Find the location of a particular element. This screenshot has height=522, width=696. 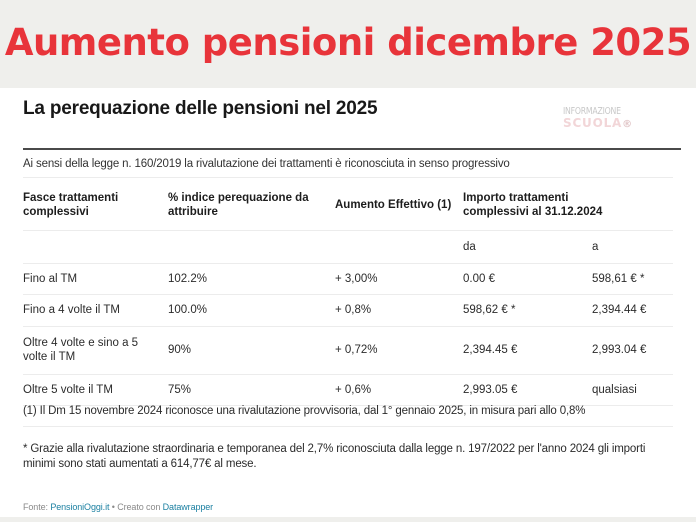

column-header-fasce: Fasce trattamenti complessivi is located at coordinates (71, 204).